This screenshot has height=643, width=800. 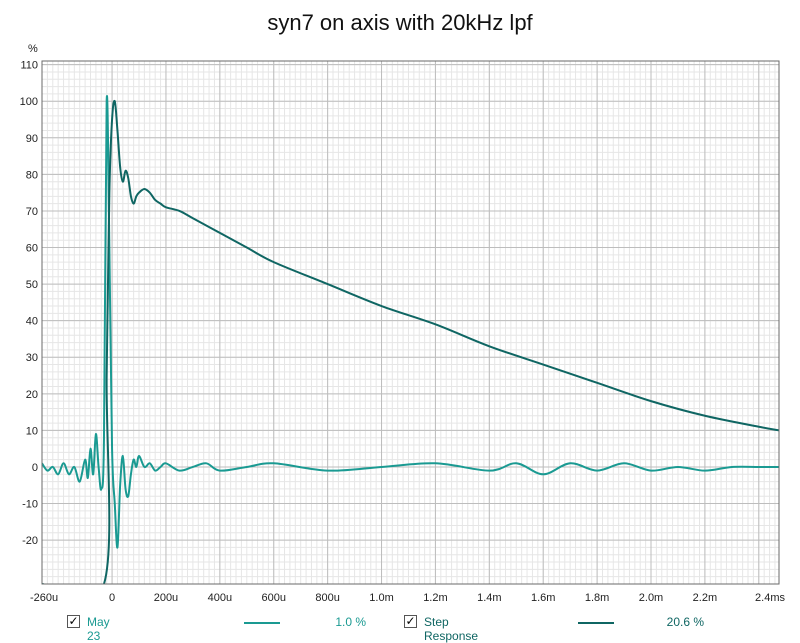 I want to click on series-2-checkbox: ✓, so click(x=410, y=621).